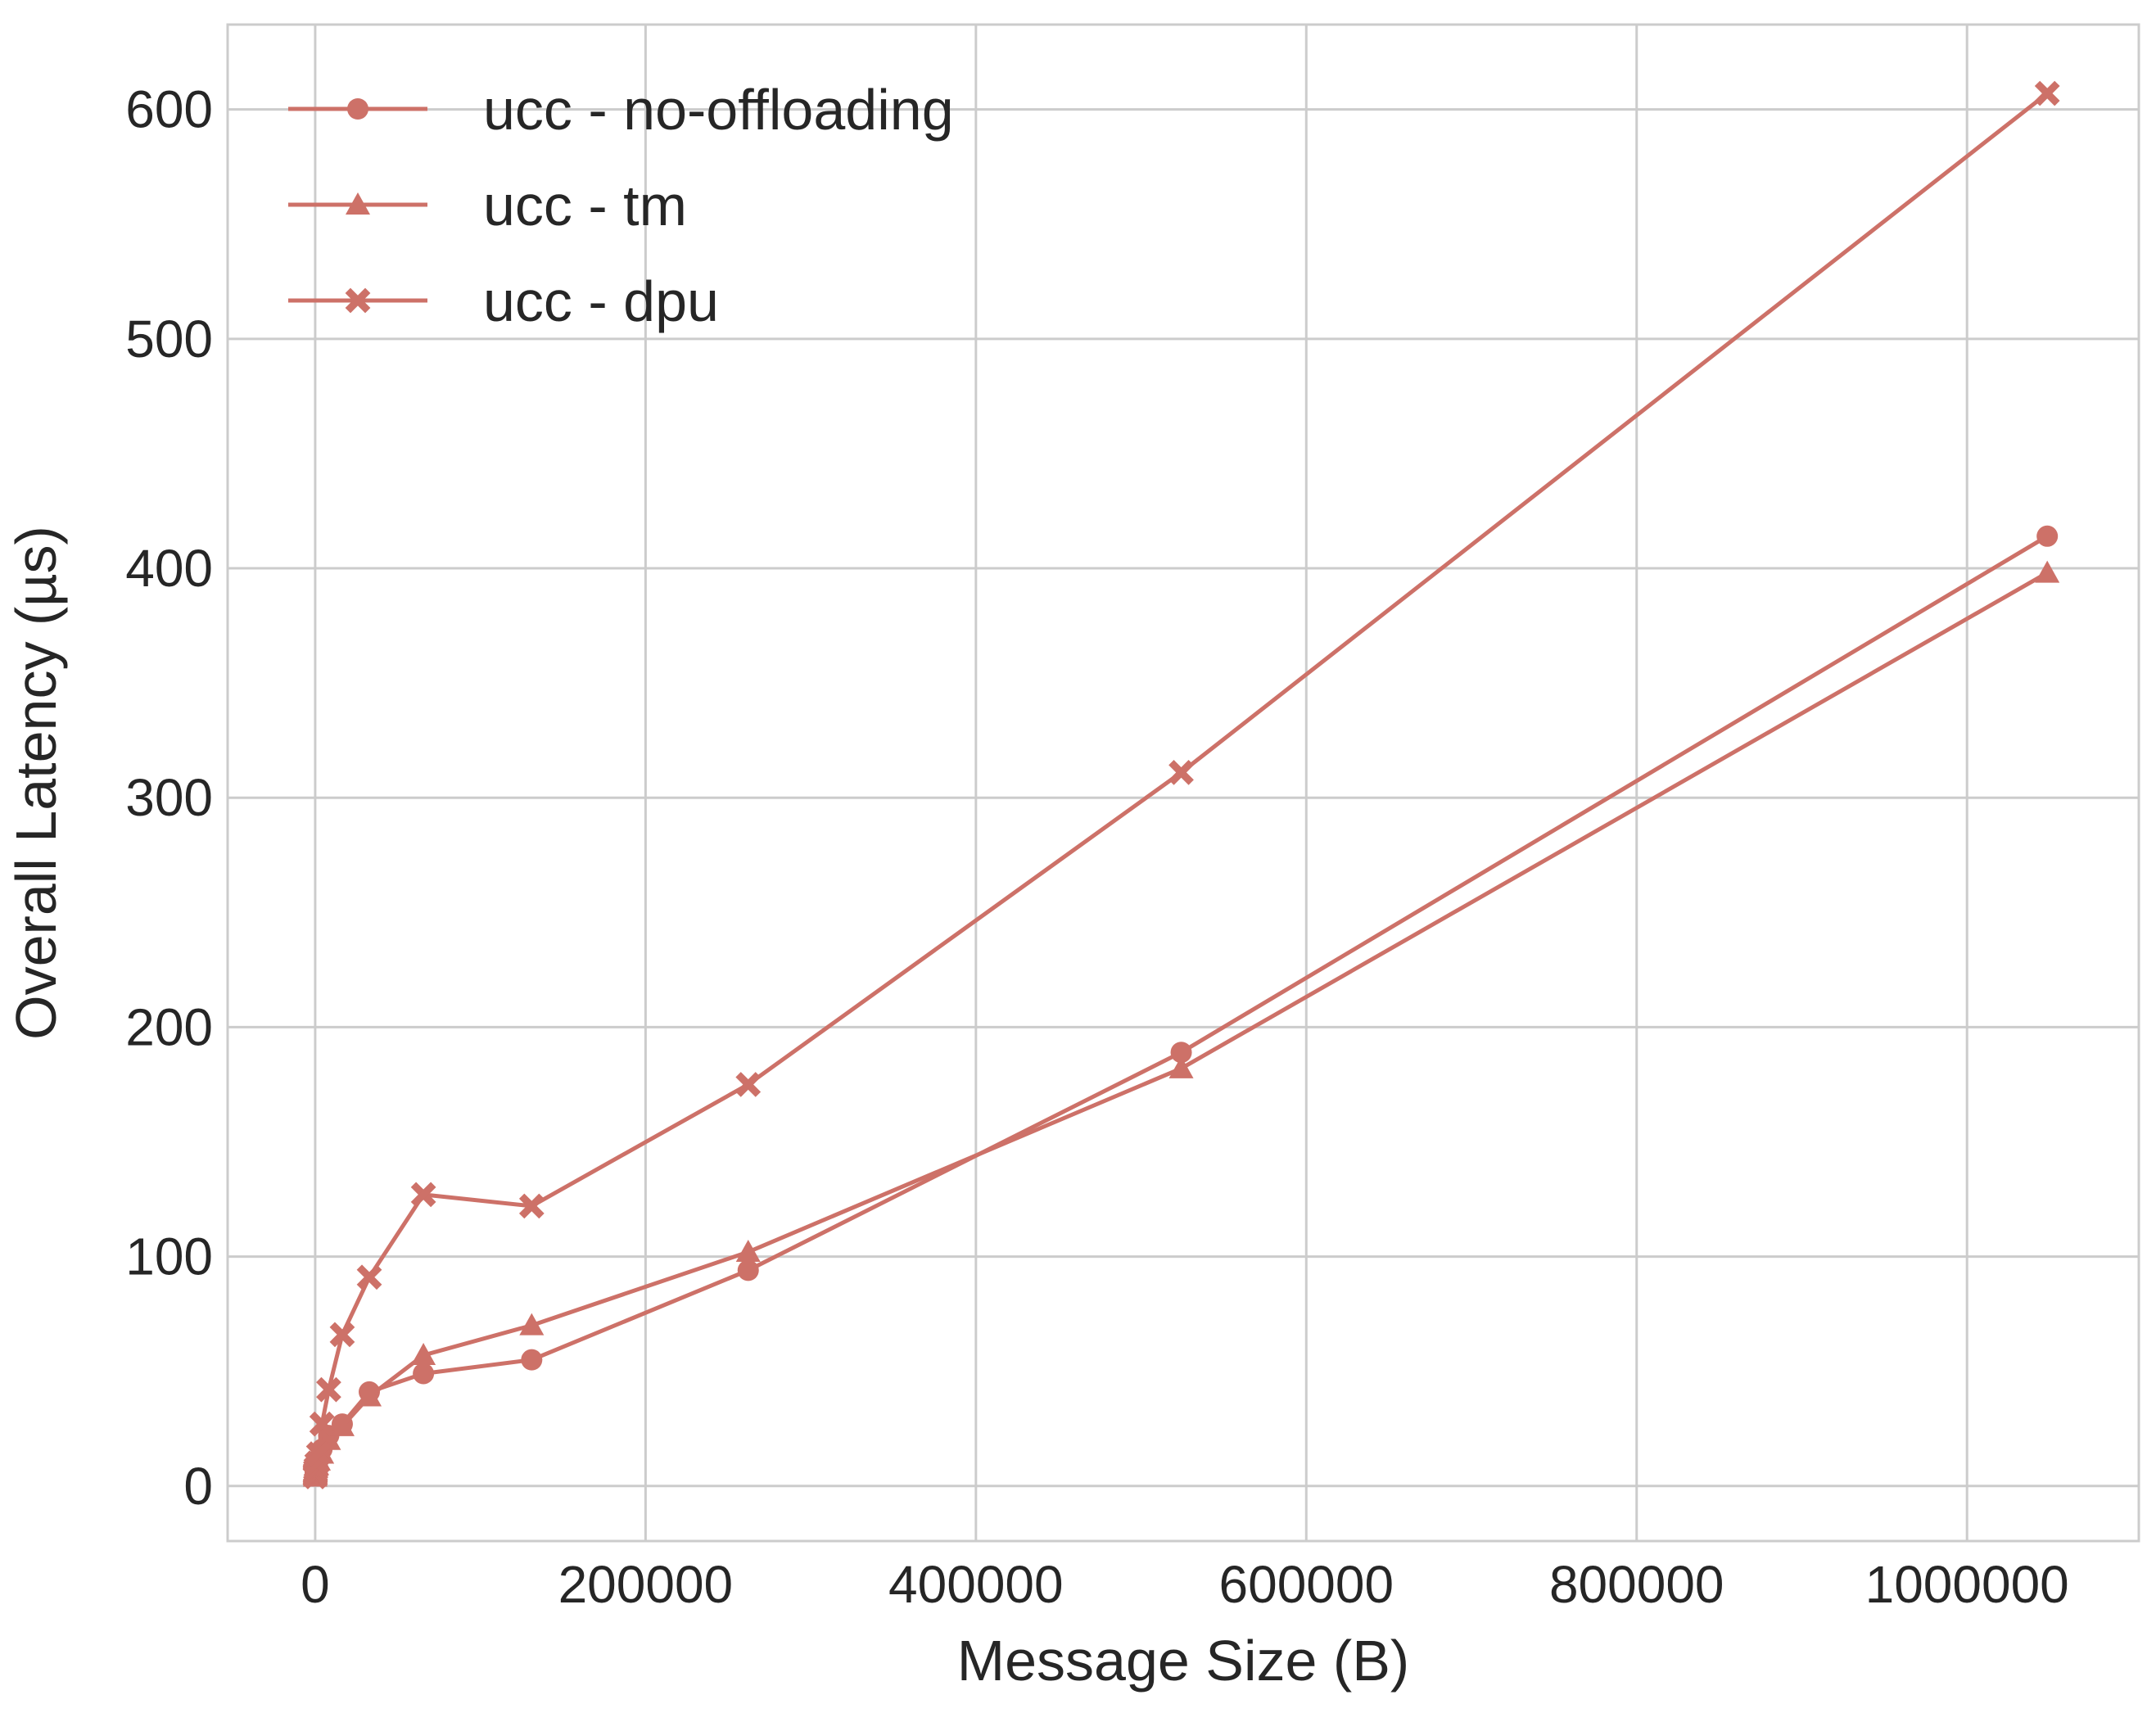 This screenshot has width=2156, height=1713. What do you see at coordinates (1306, 1584) in the screenshot?
I see `x-tick-label: 600000` at bounding box center [1306, 1584].